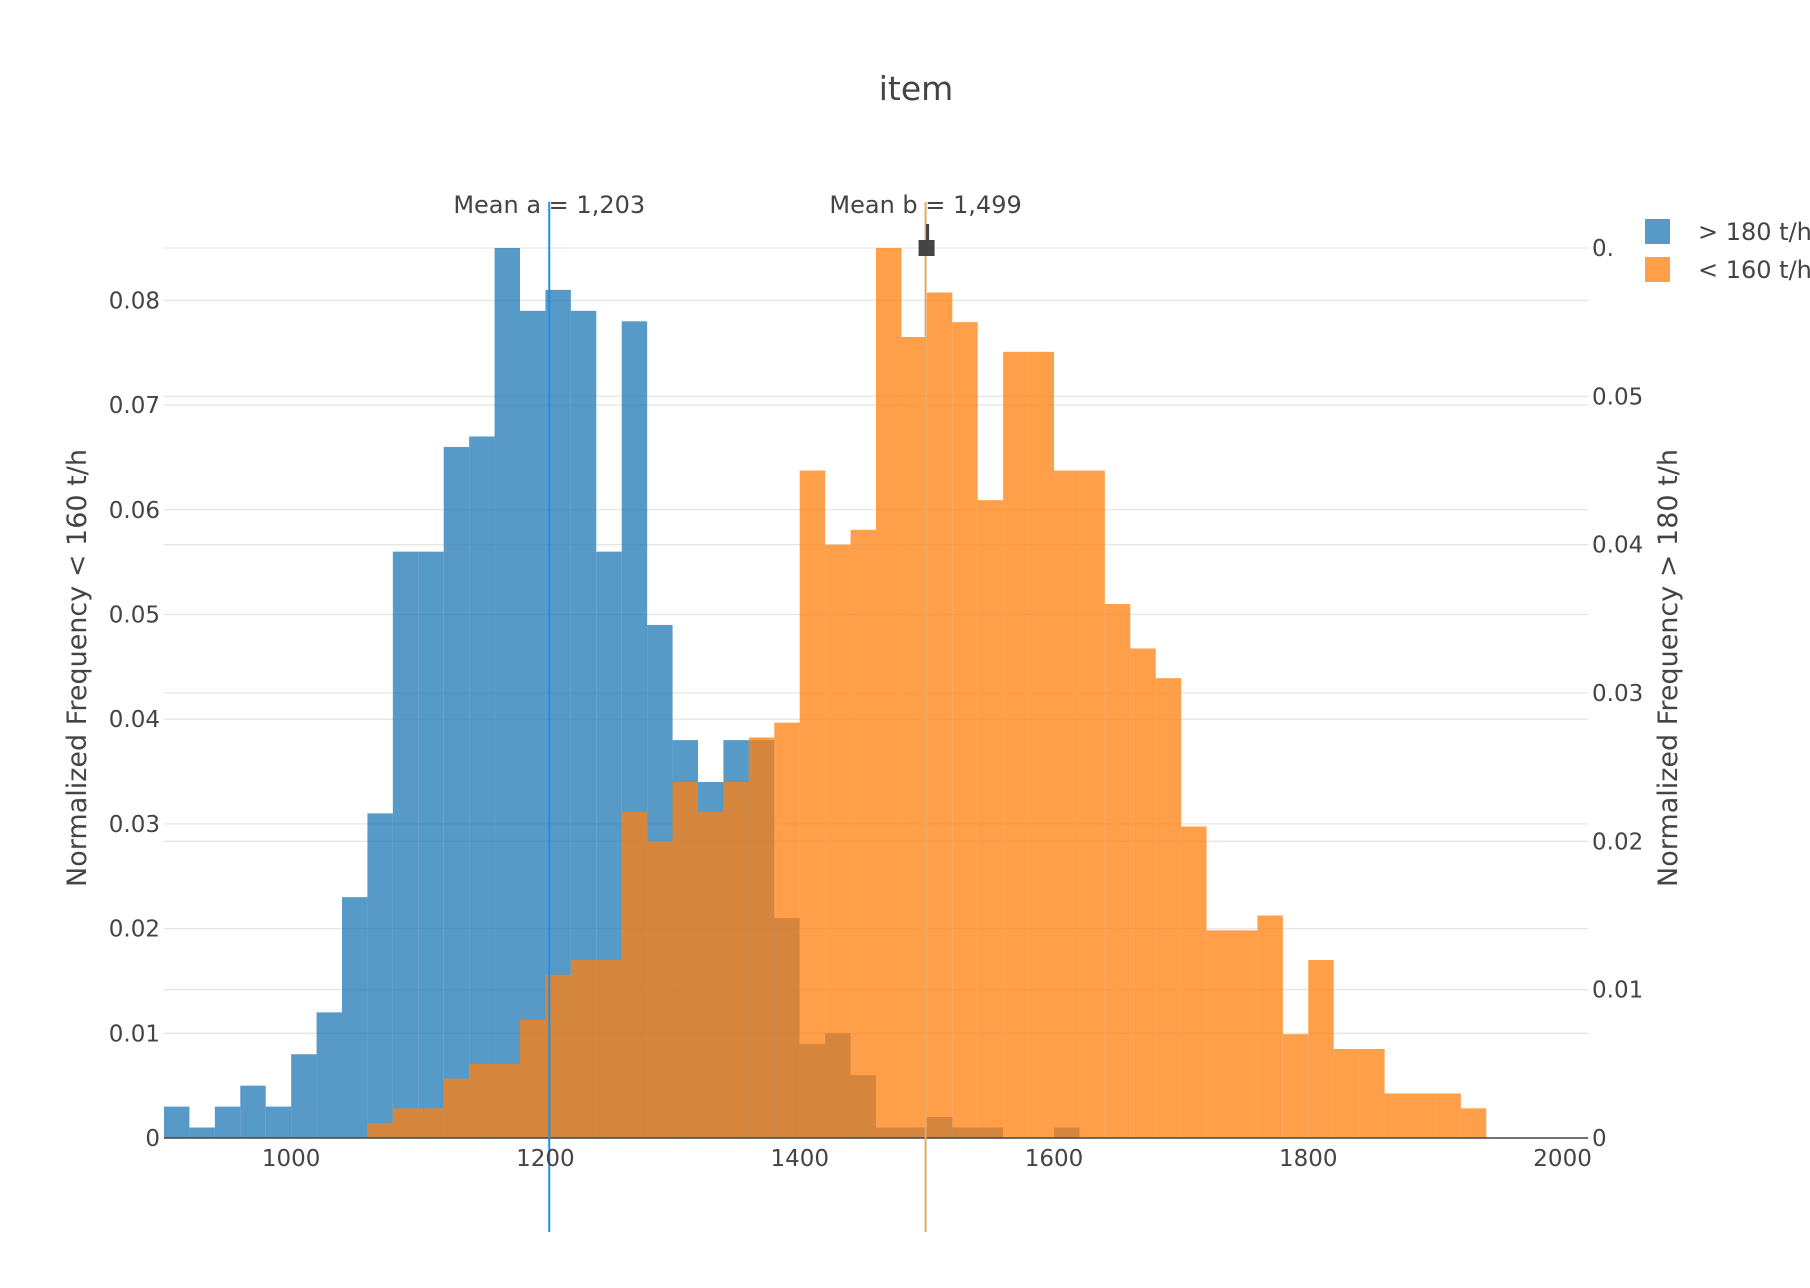 This screenshot has height=1288, width=1810. I want to click on left-tick-label: 0.03, so click(134, 825).